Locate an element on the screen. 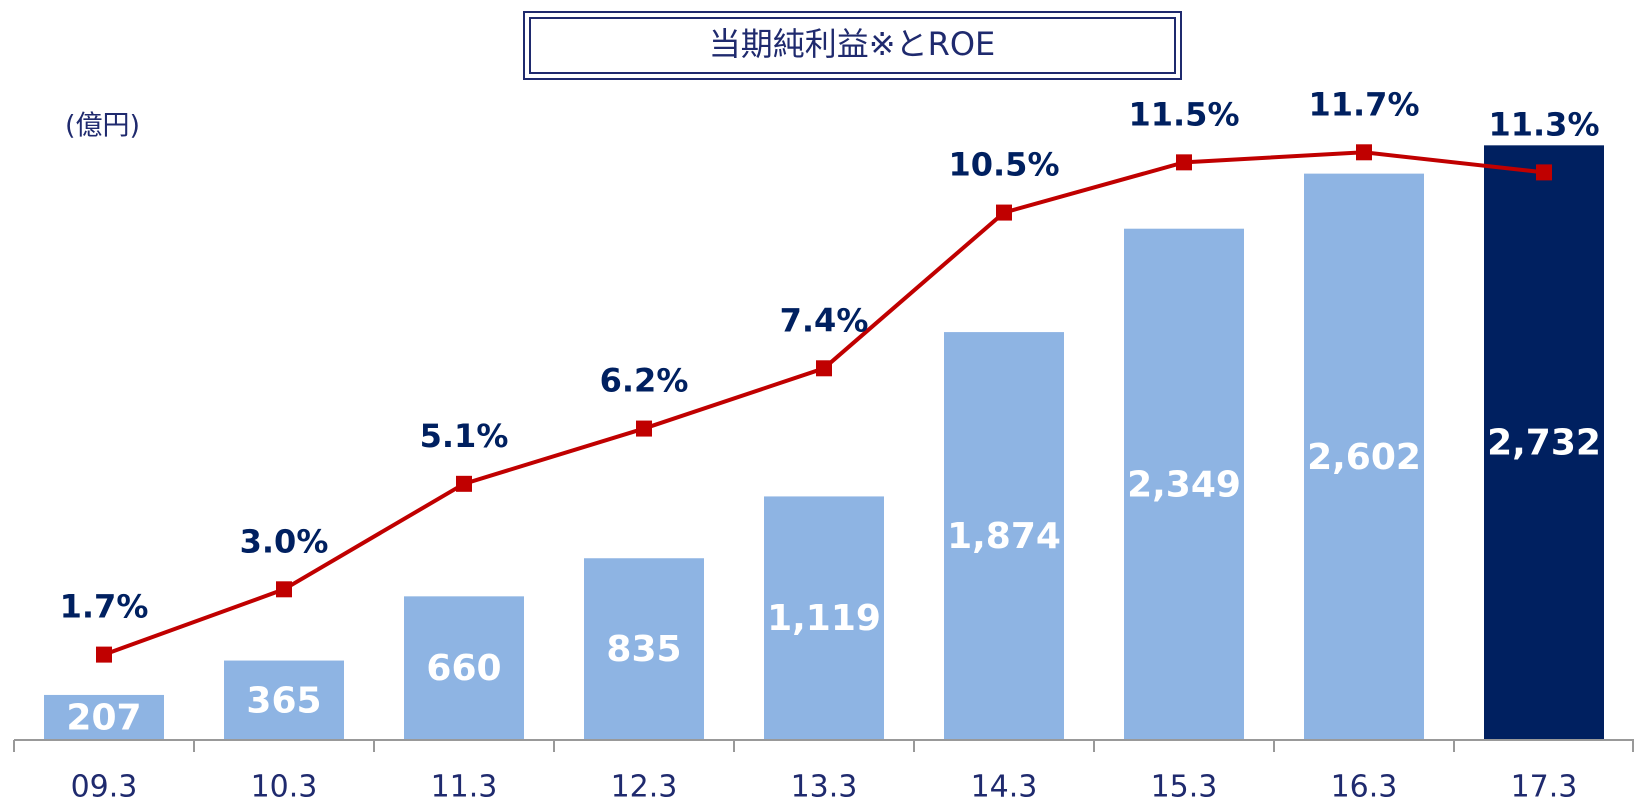  x-tick-label: 09.3 is located at coordinates (104, 787).